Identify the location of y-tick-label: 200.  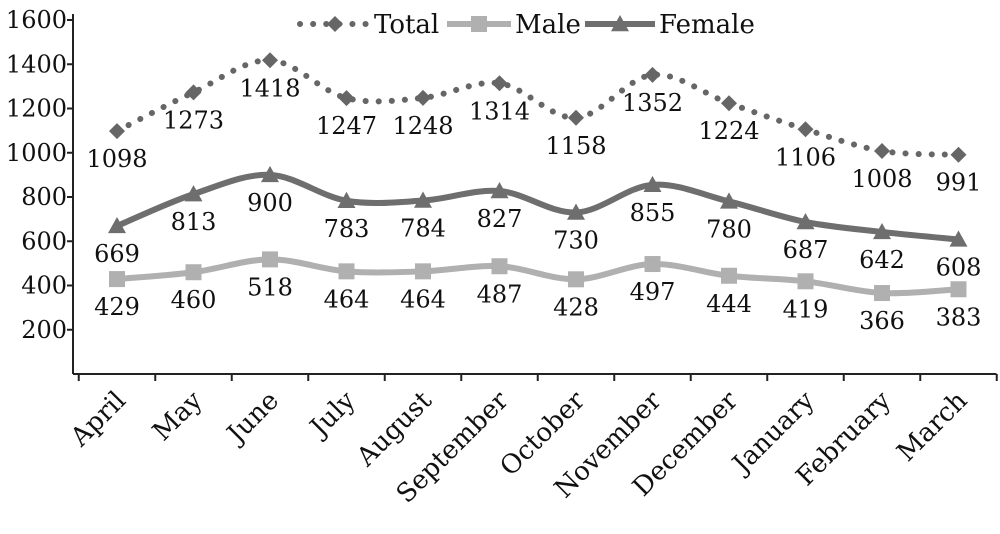
(44, 330).